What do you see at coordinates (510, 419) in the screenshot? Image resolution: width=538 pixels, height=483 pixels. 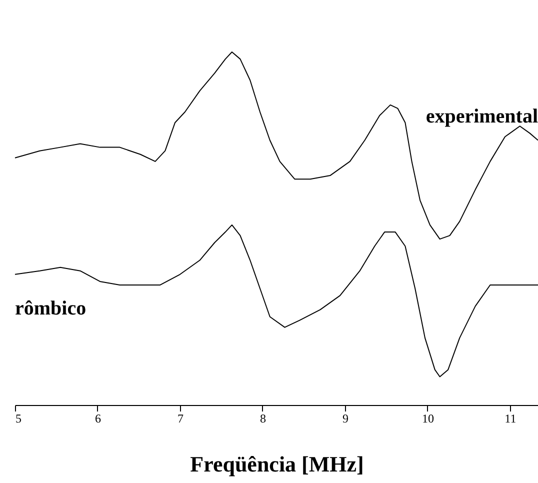 I see `x-tick-label: 11` at bounding box center [510, 419].